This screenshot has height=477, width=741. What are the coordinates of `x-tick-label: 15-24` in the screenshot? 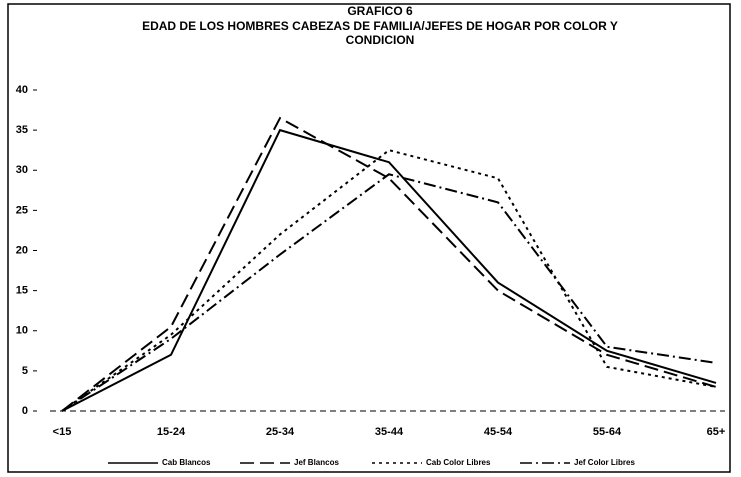 It's located at (171, 432).